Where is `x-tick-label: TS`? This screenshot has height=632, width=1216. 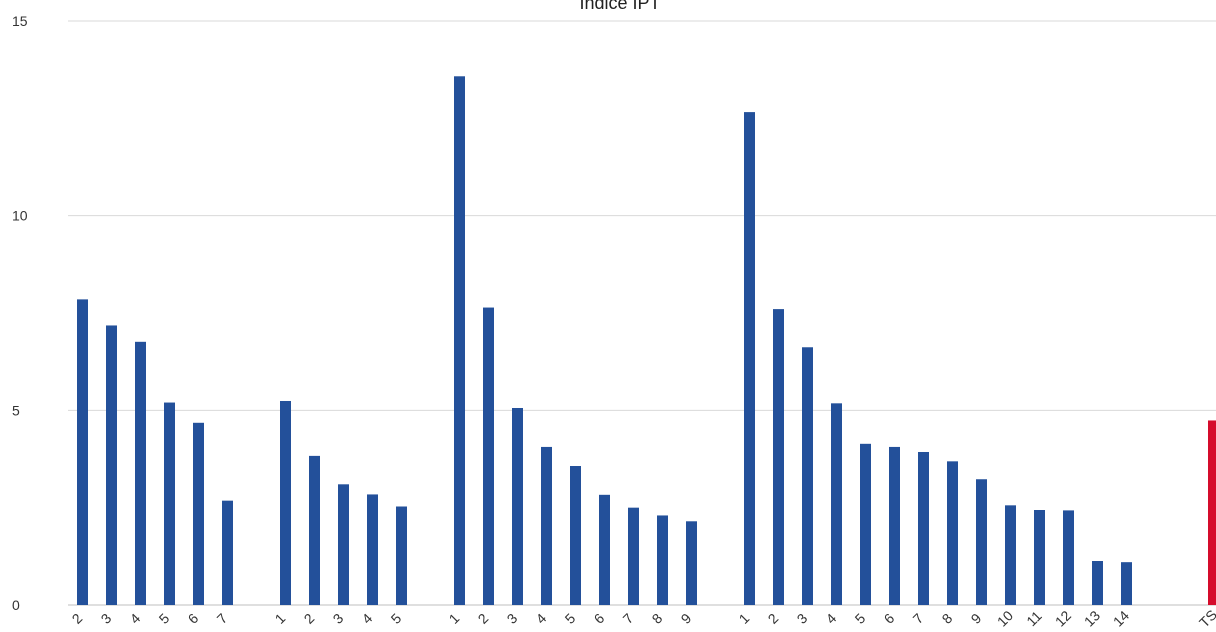
x-tick-label: TS is located at coordinates (1206, 618).